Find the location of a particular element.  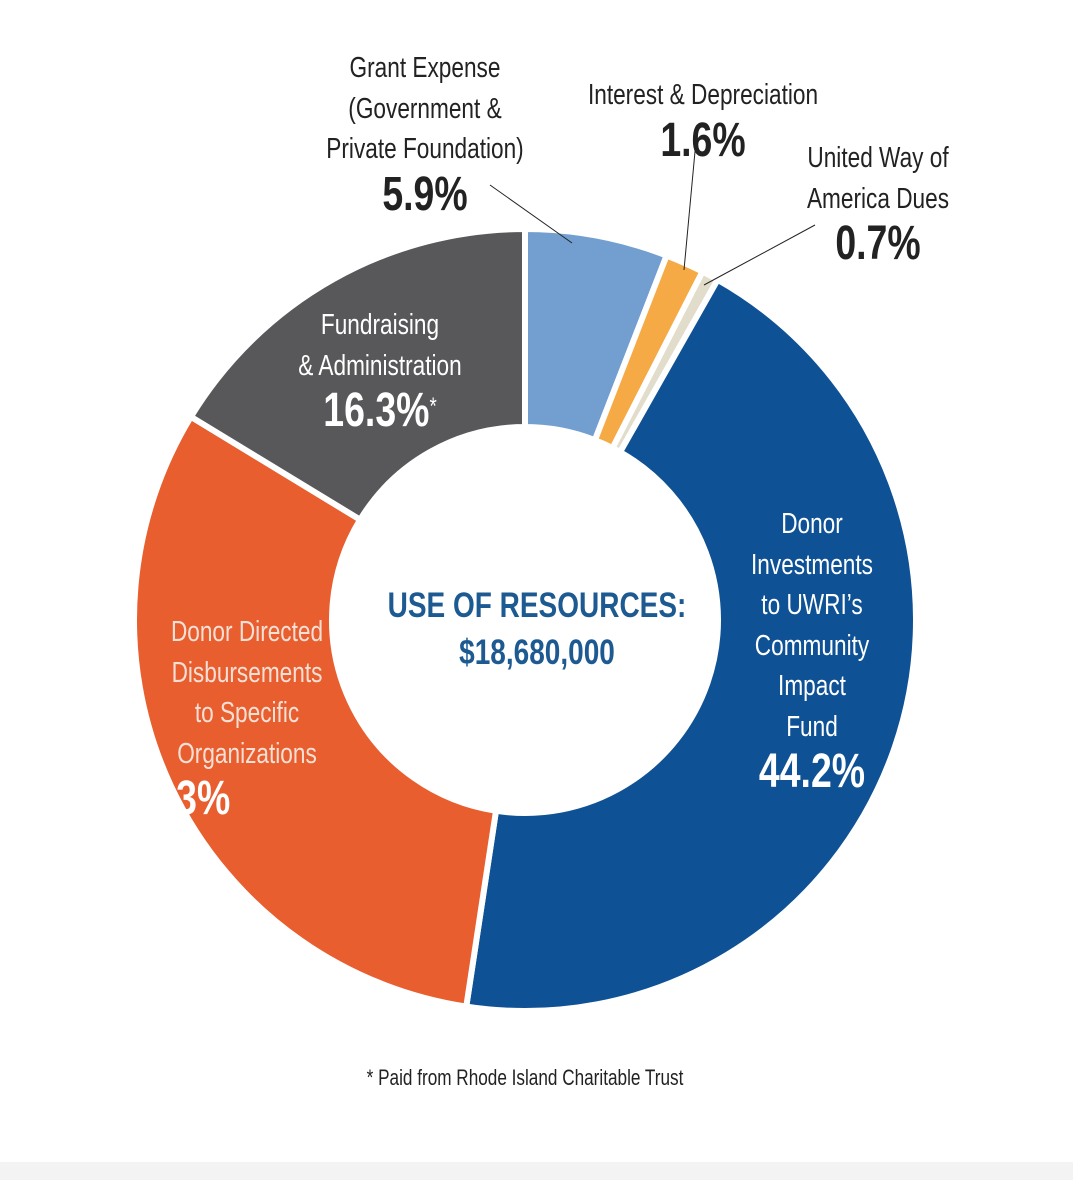

label-line: to UWRI’s is located at coordinates (812, 605).